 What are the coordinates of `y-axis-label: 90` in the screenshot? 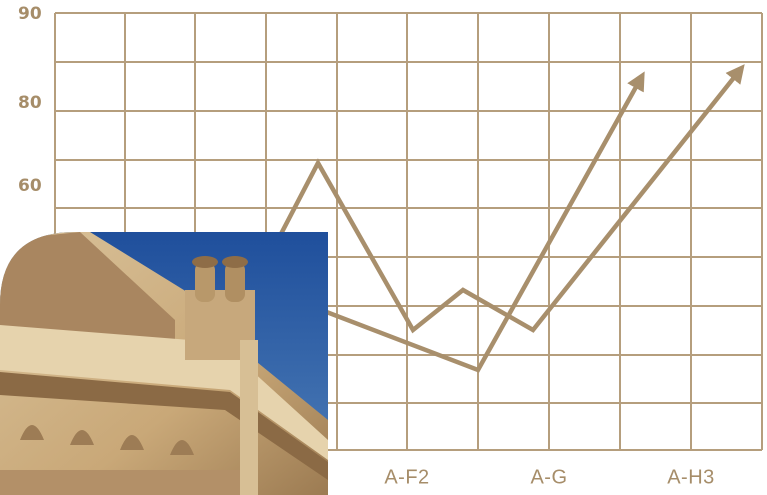 It's located at (30, 14).